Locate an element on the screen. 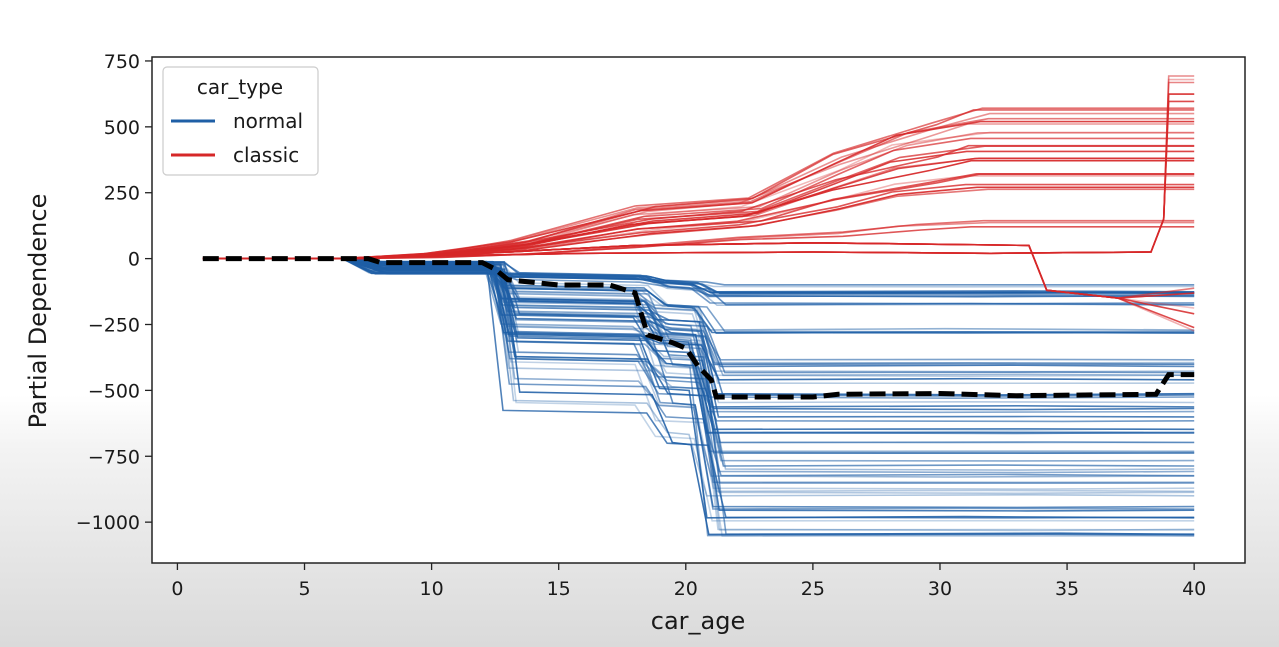 The image size is (1279, 647). y-tick-label: 250 is located at coordinates (122, 194).